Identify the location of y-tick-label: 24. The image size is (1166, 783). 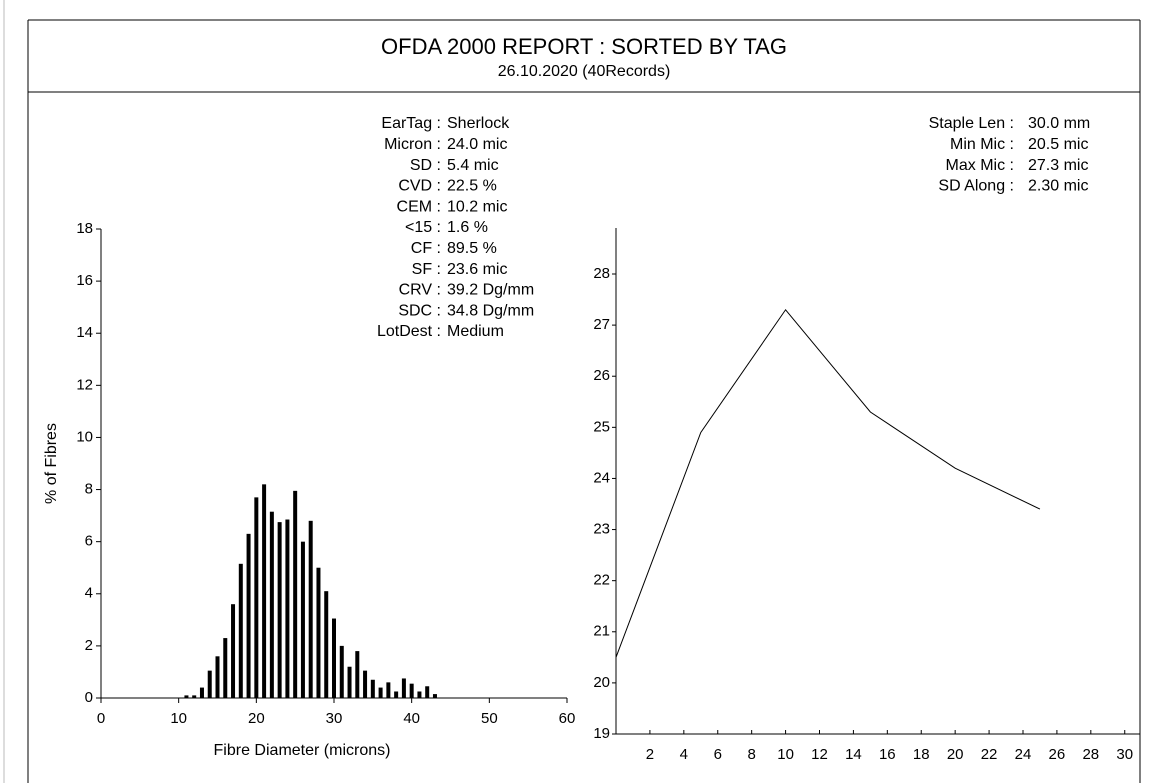
(601, 477).